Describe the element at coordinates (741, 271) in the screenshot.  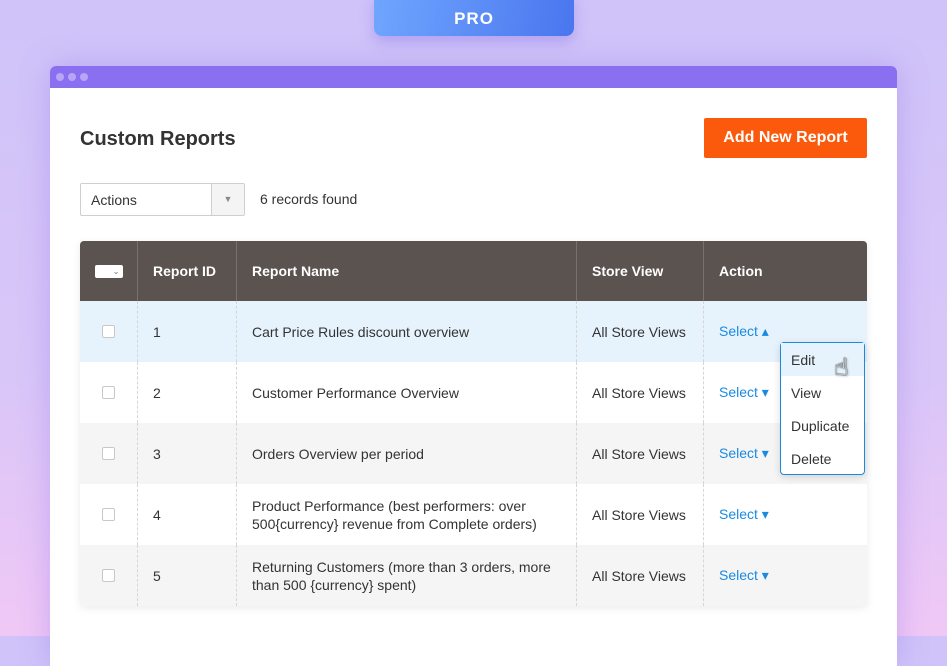
I see `column-header: Action` at that location.